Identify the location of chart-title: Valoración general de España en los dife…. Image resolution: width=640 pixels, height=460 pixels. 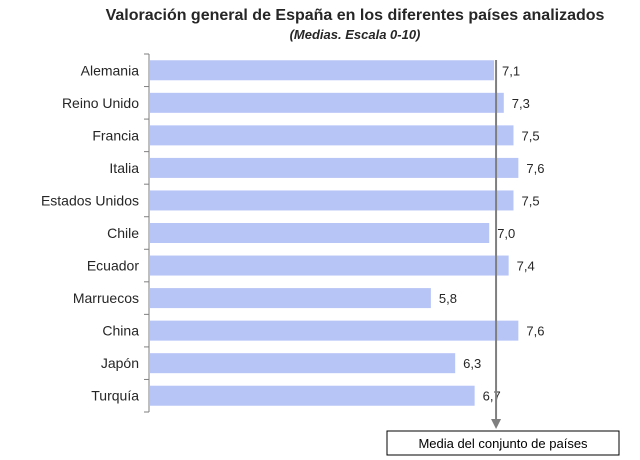
(355, 15).